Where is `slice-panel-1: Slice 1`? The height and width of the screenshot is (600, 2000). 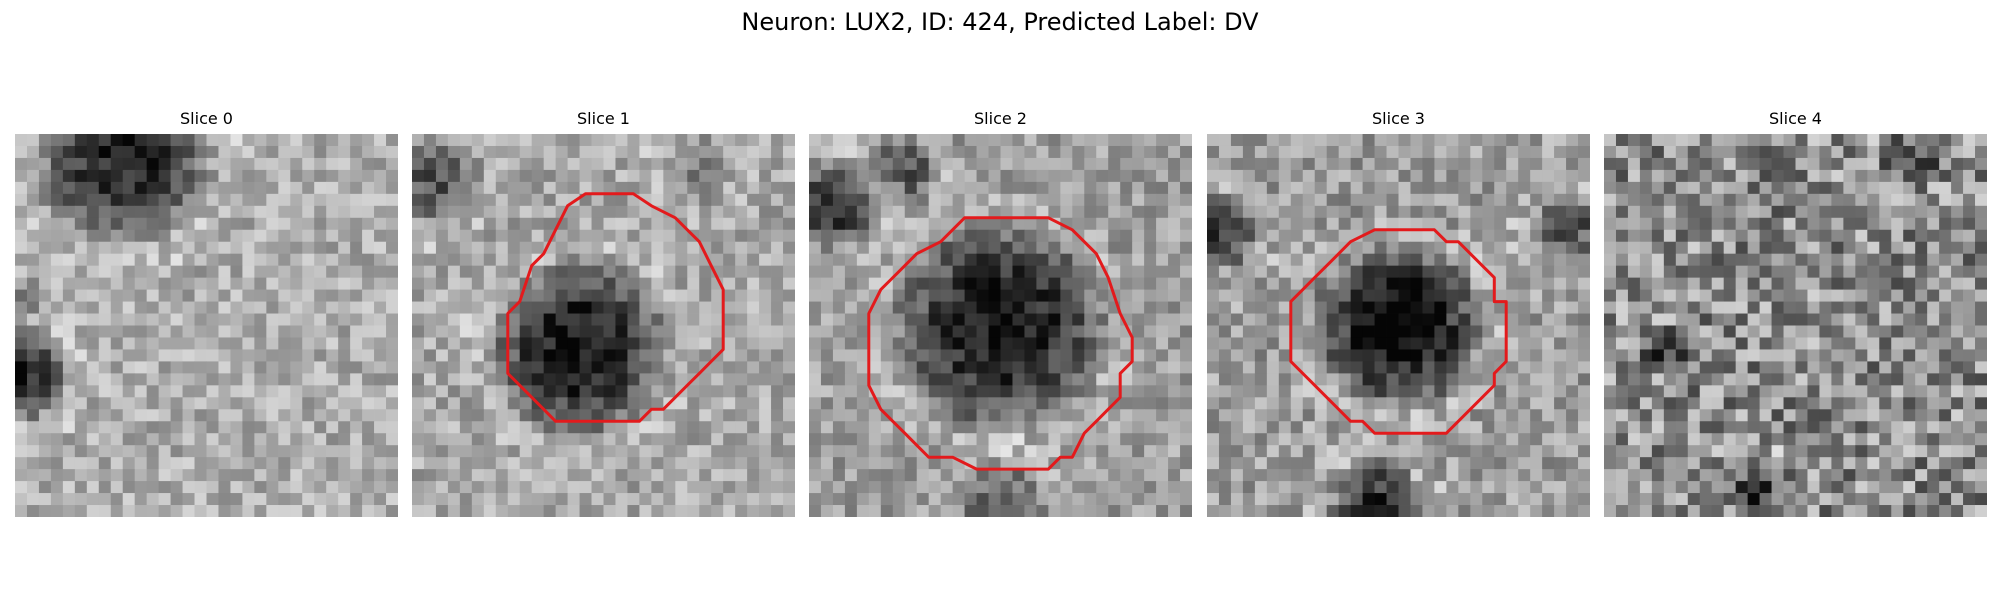
slice-panel-1: Slice 1 is located at coordinates (603, 312).